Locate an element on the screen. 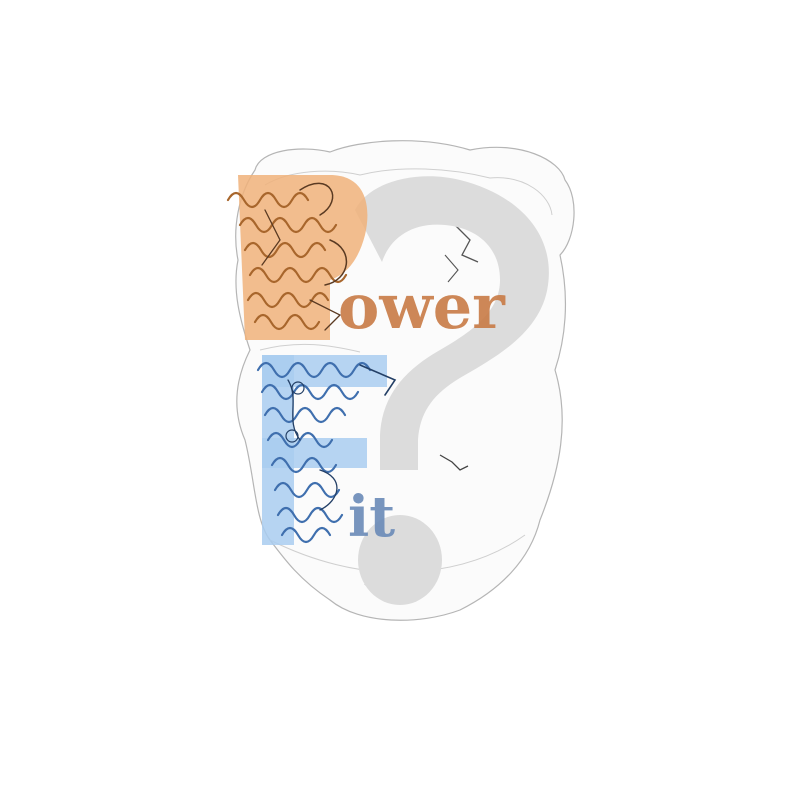  word-ower: ower is located at coordinates (422, 306).